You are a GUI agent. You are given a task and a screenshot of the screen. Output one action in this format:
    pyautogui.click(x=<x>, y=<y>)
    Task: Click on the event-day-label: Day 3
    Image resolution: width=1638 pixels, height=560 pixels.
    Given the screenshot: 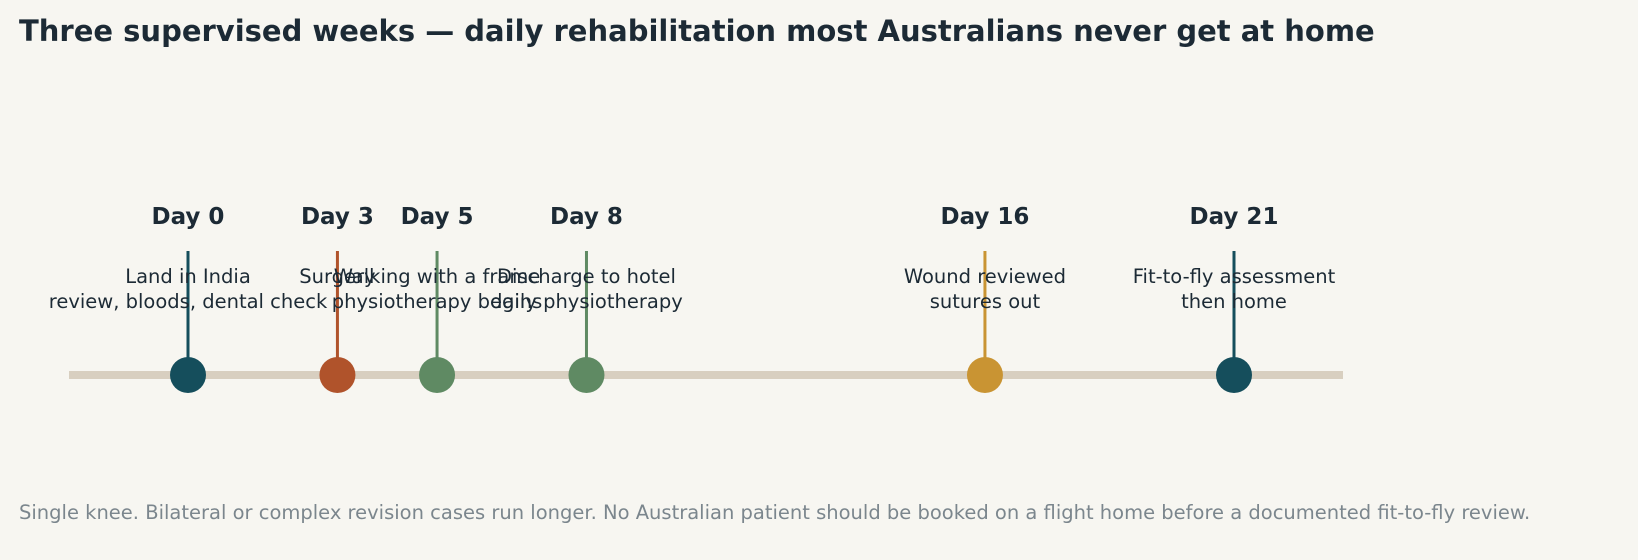 What is the action you would take?
    pyautogui.click(x=337, y=217)
    